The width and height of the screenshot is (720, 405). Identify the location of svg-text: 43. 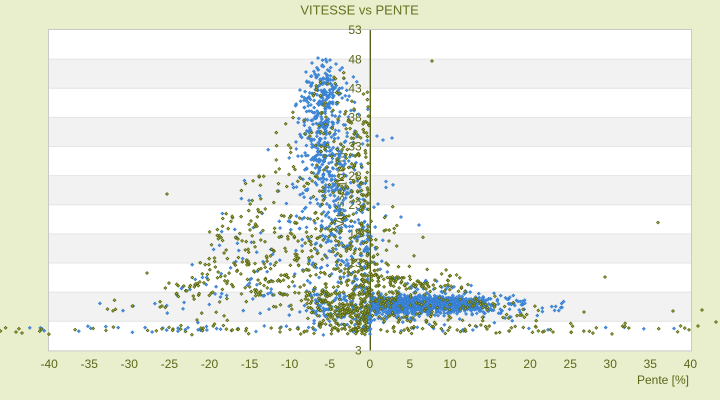
(355, 88).